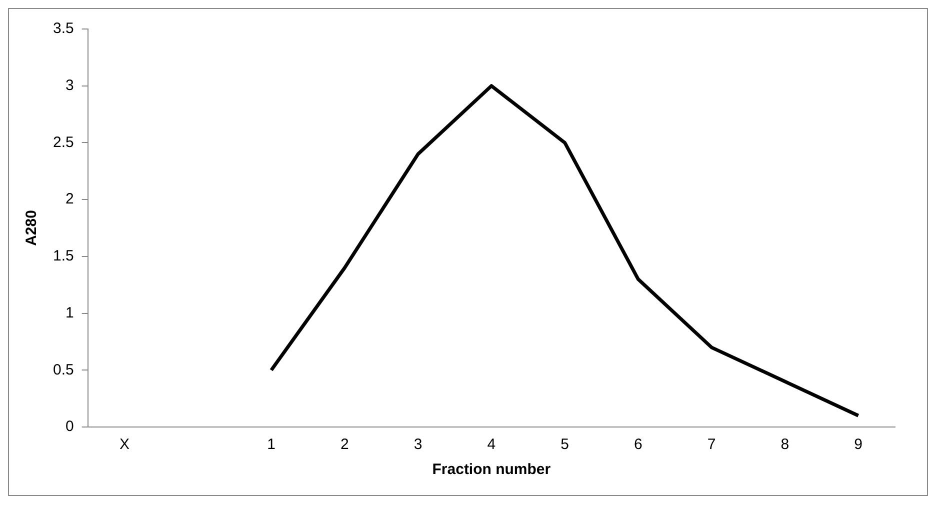 The width and height of the screenshot is (939, 507). What do you see at coordinates (63, 369) in the screenshot?
I see `y-tick-label: 0.5` at bounding box center [63, 369].